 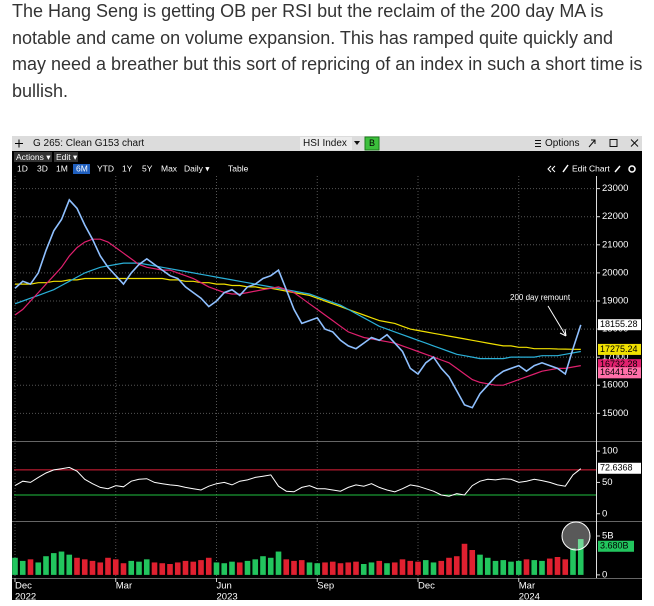 I want to click on rsi-y-tick-label: 100, so click(x=610, y=451).